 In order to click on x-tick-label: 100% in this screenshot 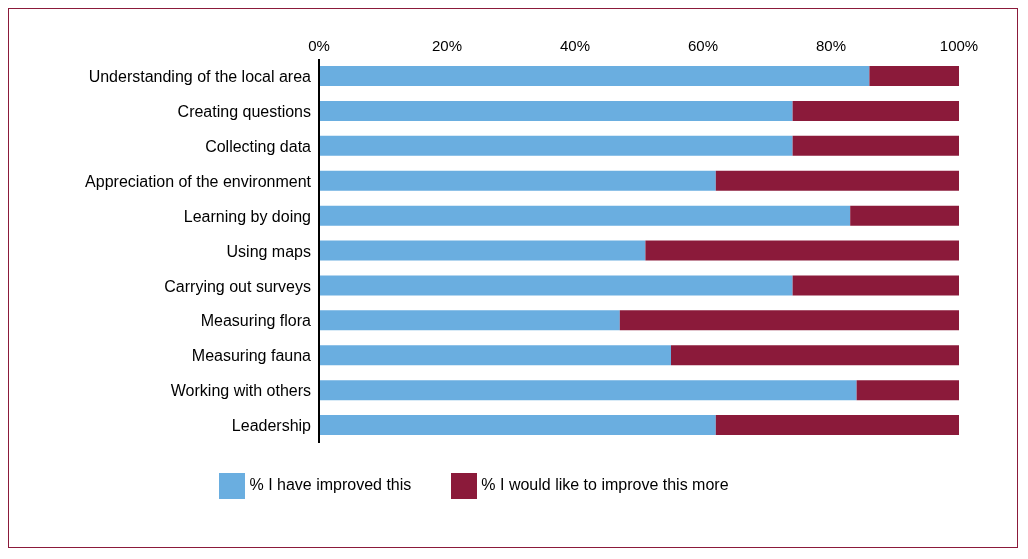, I will do `click(959, 45)`.